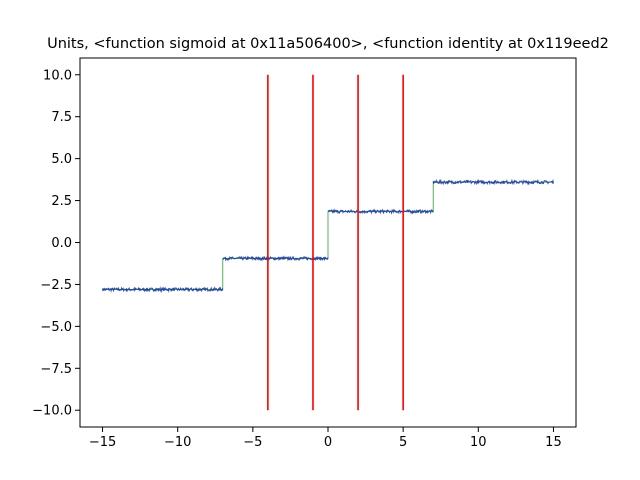 The image size is (640, 480). What do you see at coordinates (61, 117) in the screenshot?
I see `y-tick-label: 7.5` at bounding box center [61, 117].